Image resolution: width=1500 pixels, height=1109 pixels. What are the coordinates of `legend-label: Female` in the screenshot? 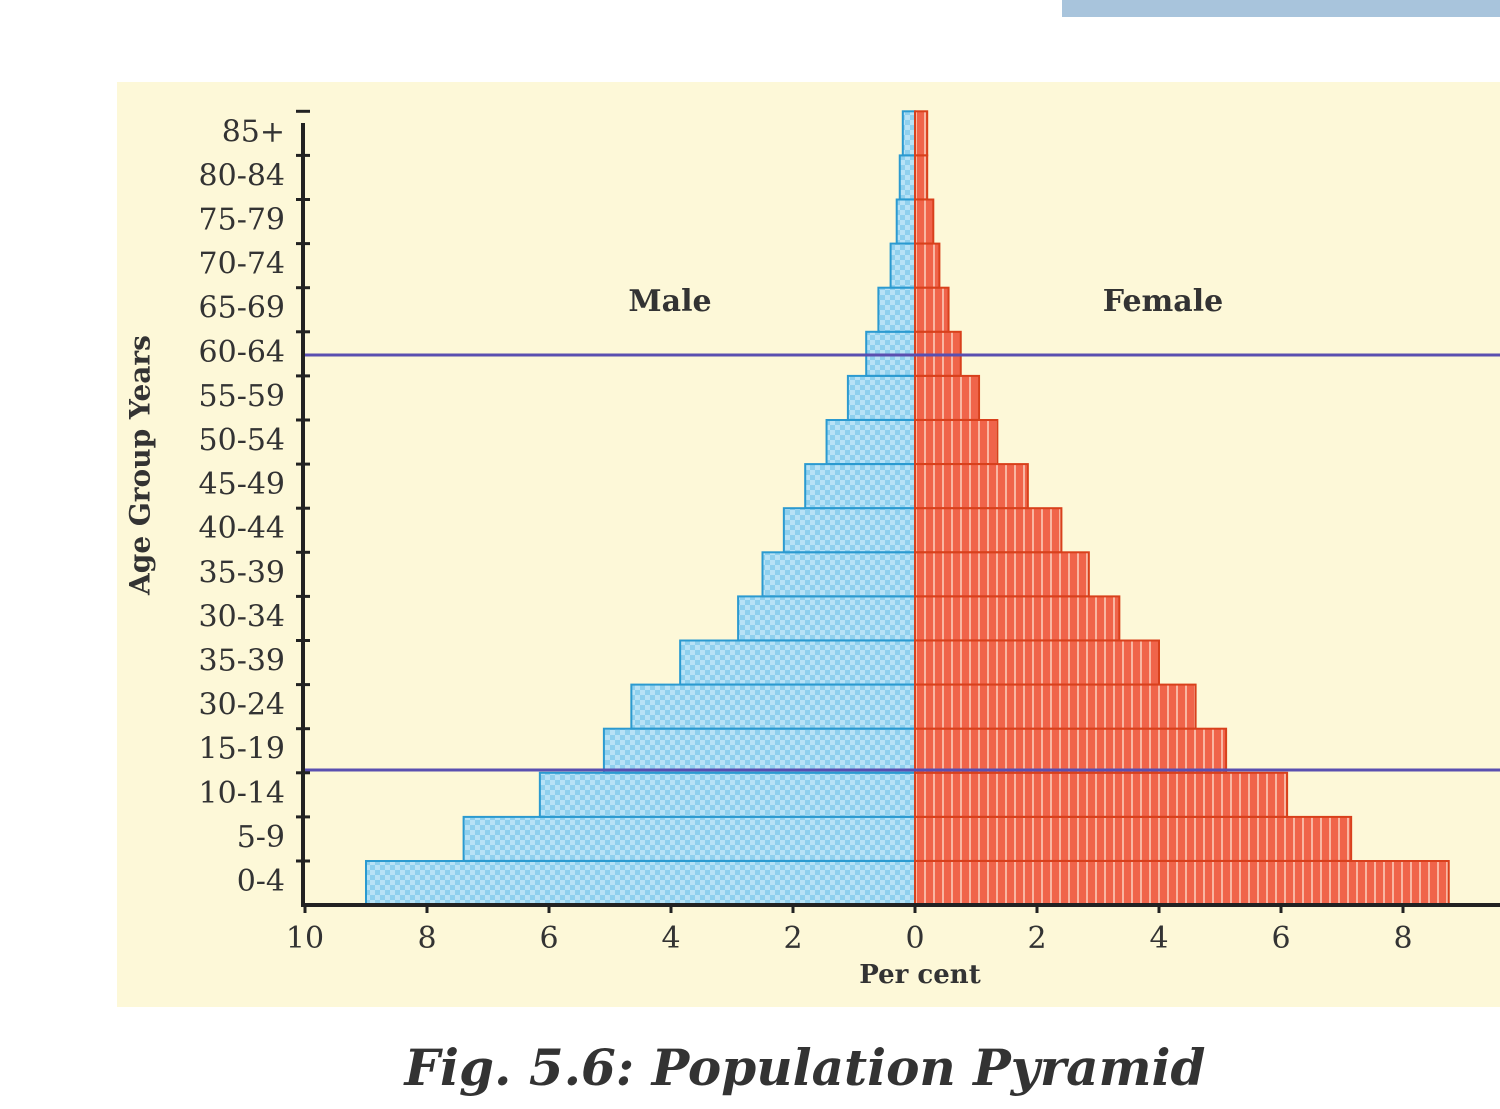 It's located at (1163, 301).